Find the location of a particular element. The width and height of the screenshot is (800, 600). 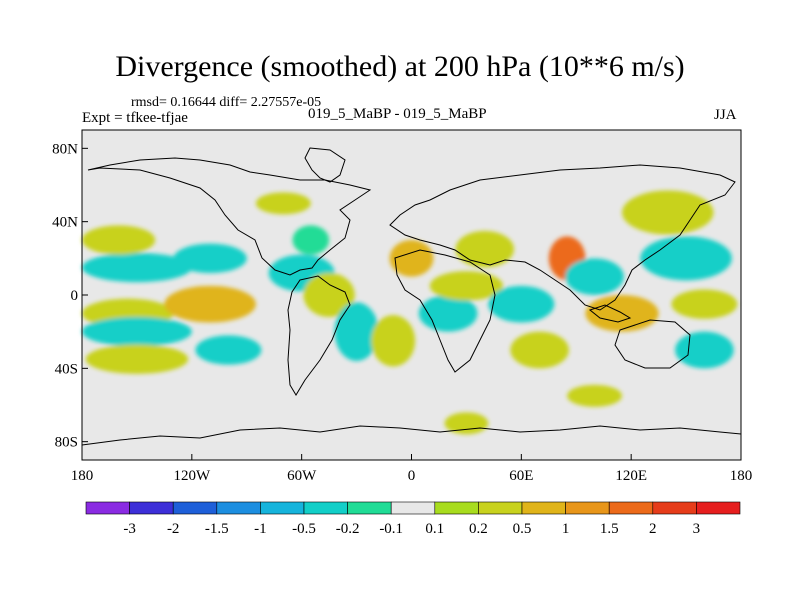

x-tick-label: 60E is located at coordinates (521, 476).